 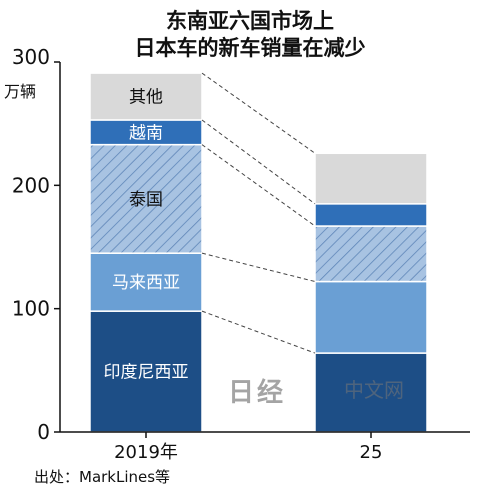 I want to click on y-tick-label: 100, so click(x=31, y=309).